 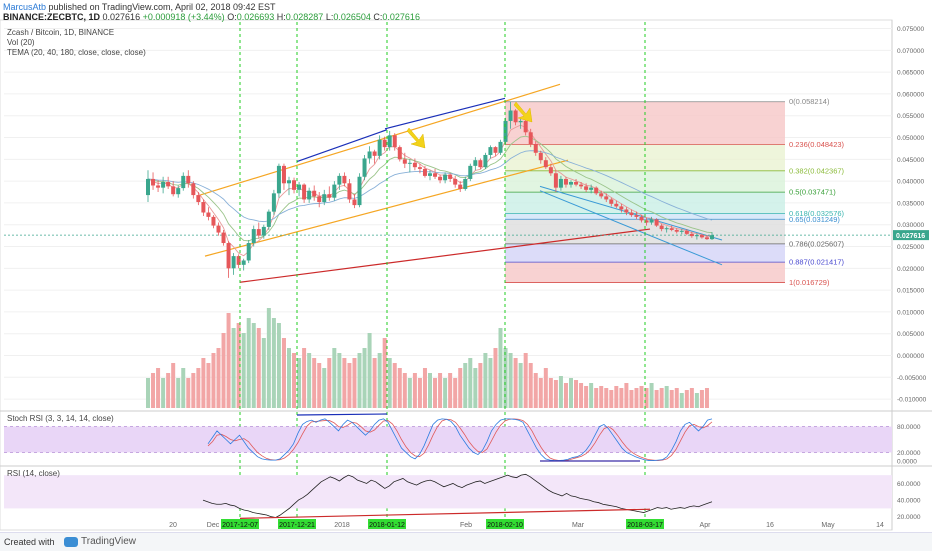 I want to click on legend-tema: TEMA (20, 40, 180, close, close, close), so click(x=76, y=52).